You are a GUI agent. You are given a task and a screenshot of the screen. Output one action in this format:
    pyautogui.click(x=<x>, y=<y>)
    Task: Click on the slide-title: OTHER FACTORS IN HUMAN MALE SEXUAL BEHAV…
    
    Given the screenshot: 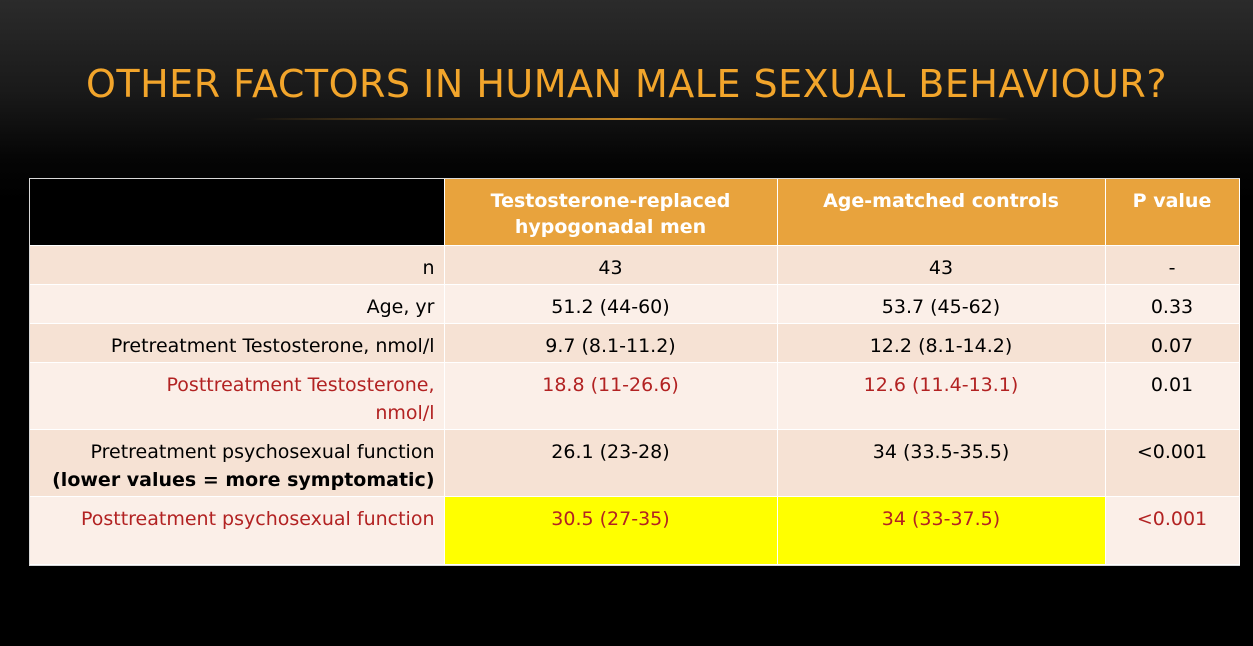 What is the action you would take?
    pyautogui.click(x=626, y=84)
    